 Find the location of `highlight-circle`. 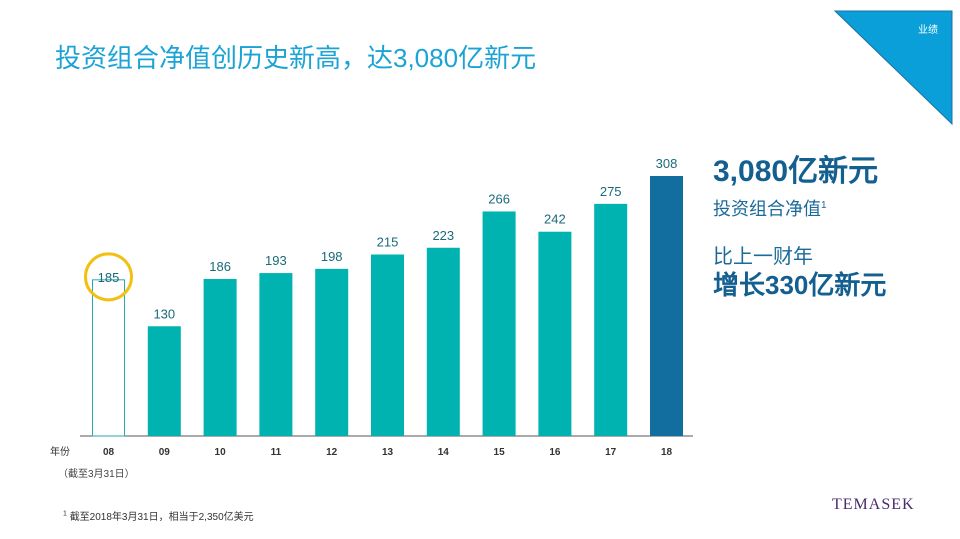

highlight-circle is located at coordinates (108, 277).